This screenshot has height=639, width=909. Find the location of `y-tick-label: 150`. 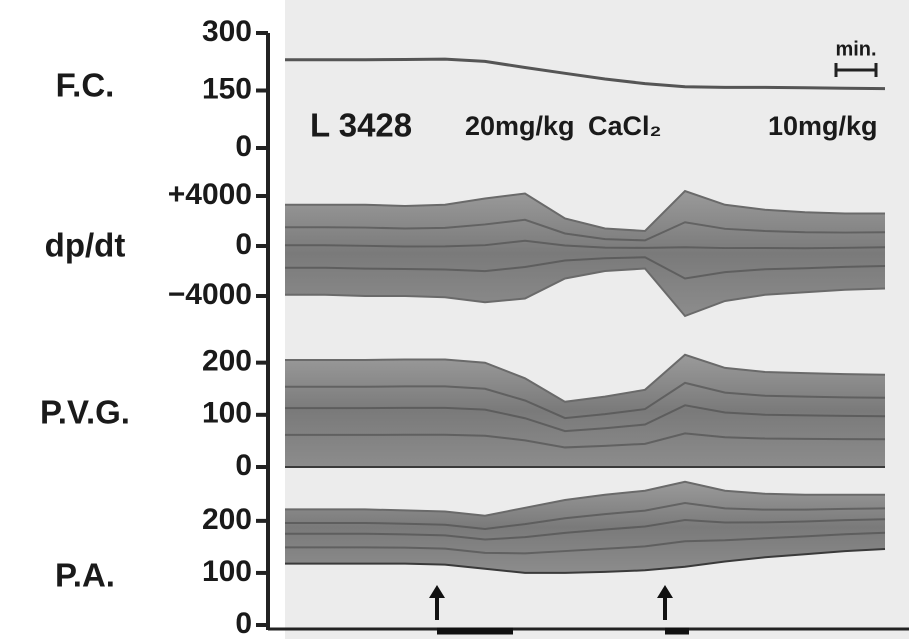

y-tick-label: 150 is located at coordinates (227, 88).